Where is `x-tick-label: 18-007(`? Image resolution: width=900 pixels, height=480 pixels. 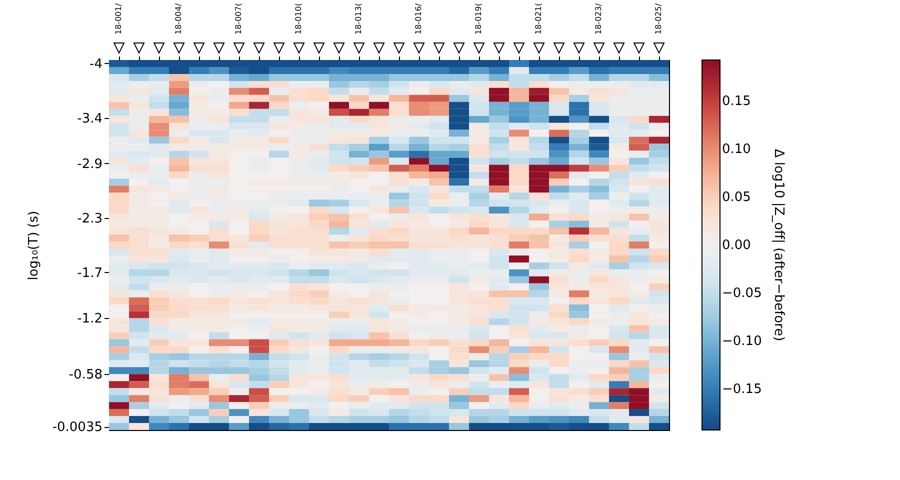 x-tick-label: 18-007( is located at coordinates (238, 18).